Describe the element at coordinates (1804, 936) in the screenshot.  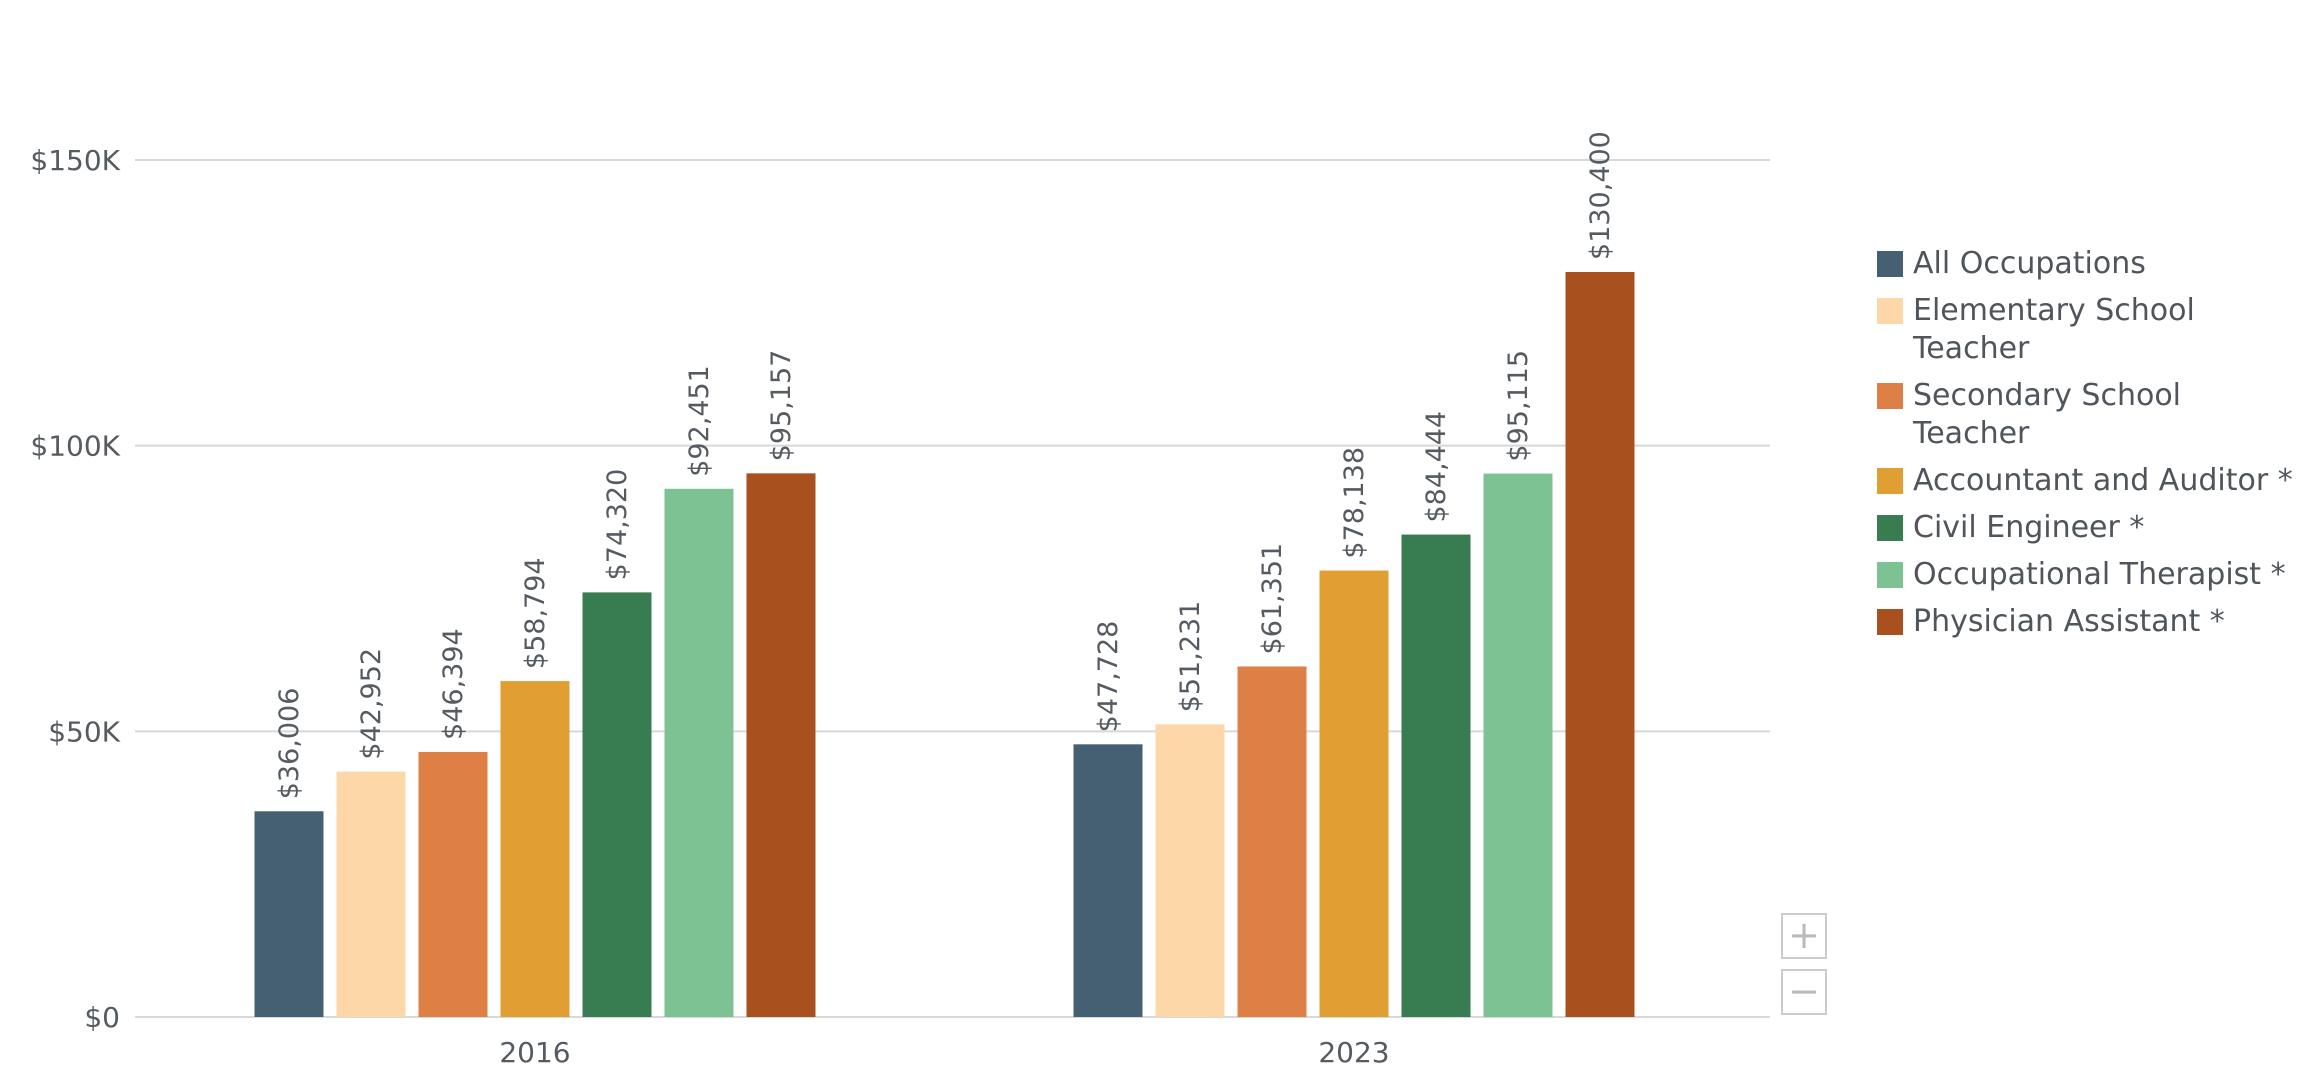
I see `zoom-in-button: +` at that location.